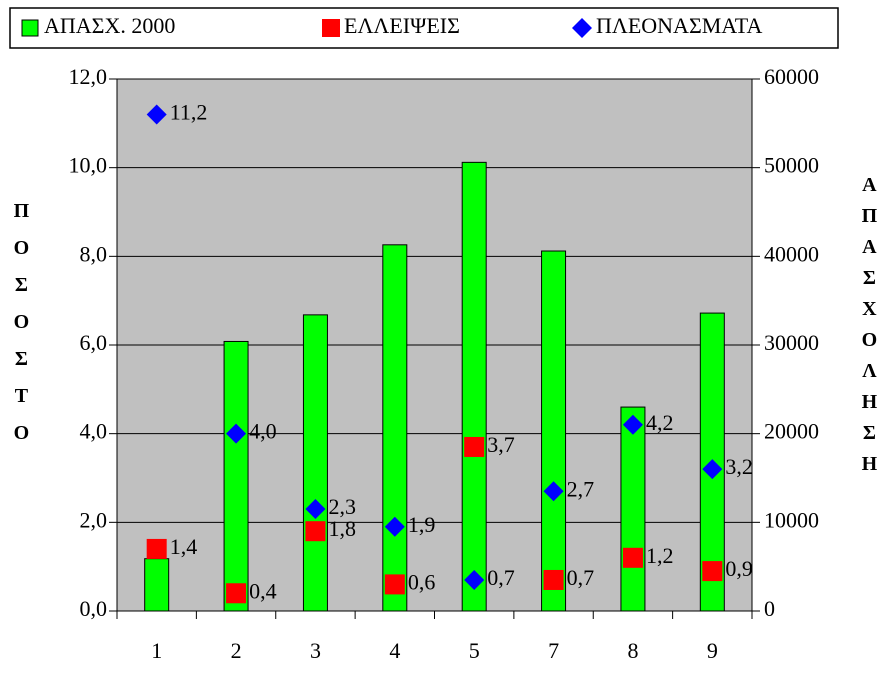  Describe the element at coordinates (94, 608) in the screenshot. I see `y-tick-label: 0,0` at that location.